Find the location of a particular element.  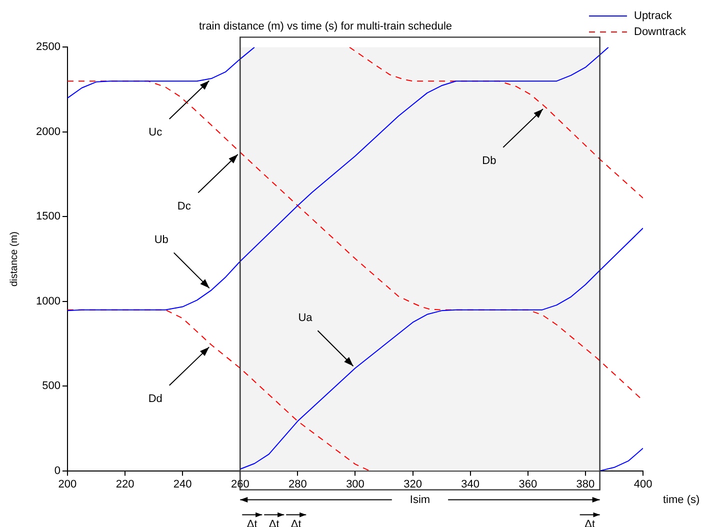

x-tick-label: 300 is located at coordinates (355, 484).